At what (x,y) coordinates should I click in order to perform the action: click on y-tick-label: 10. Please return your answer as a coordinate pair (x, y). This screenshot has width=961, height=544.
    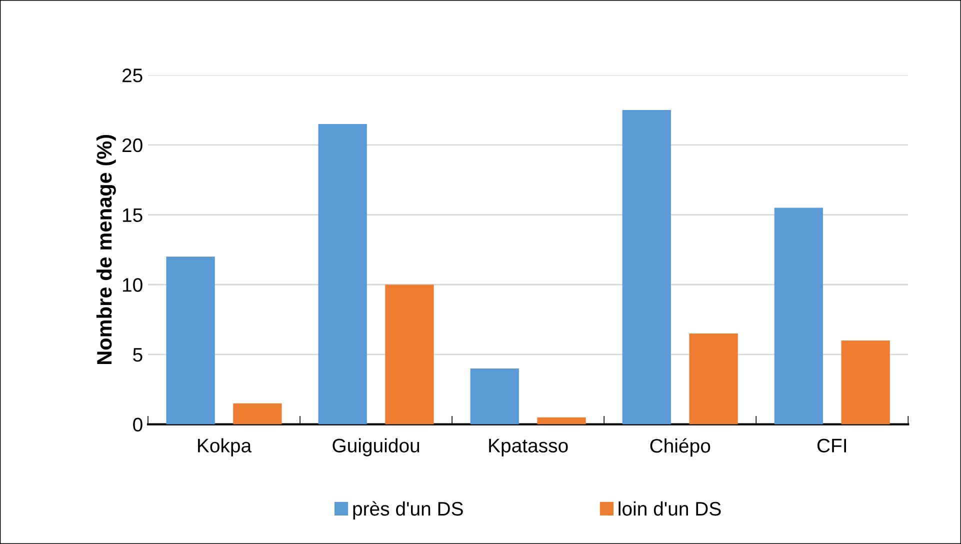
    Looking at the image, I should click on (132, 285).